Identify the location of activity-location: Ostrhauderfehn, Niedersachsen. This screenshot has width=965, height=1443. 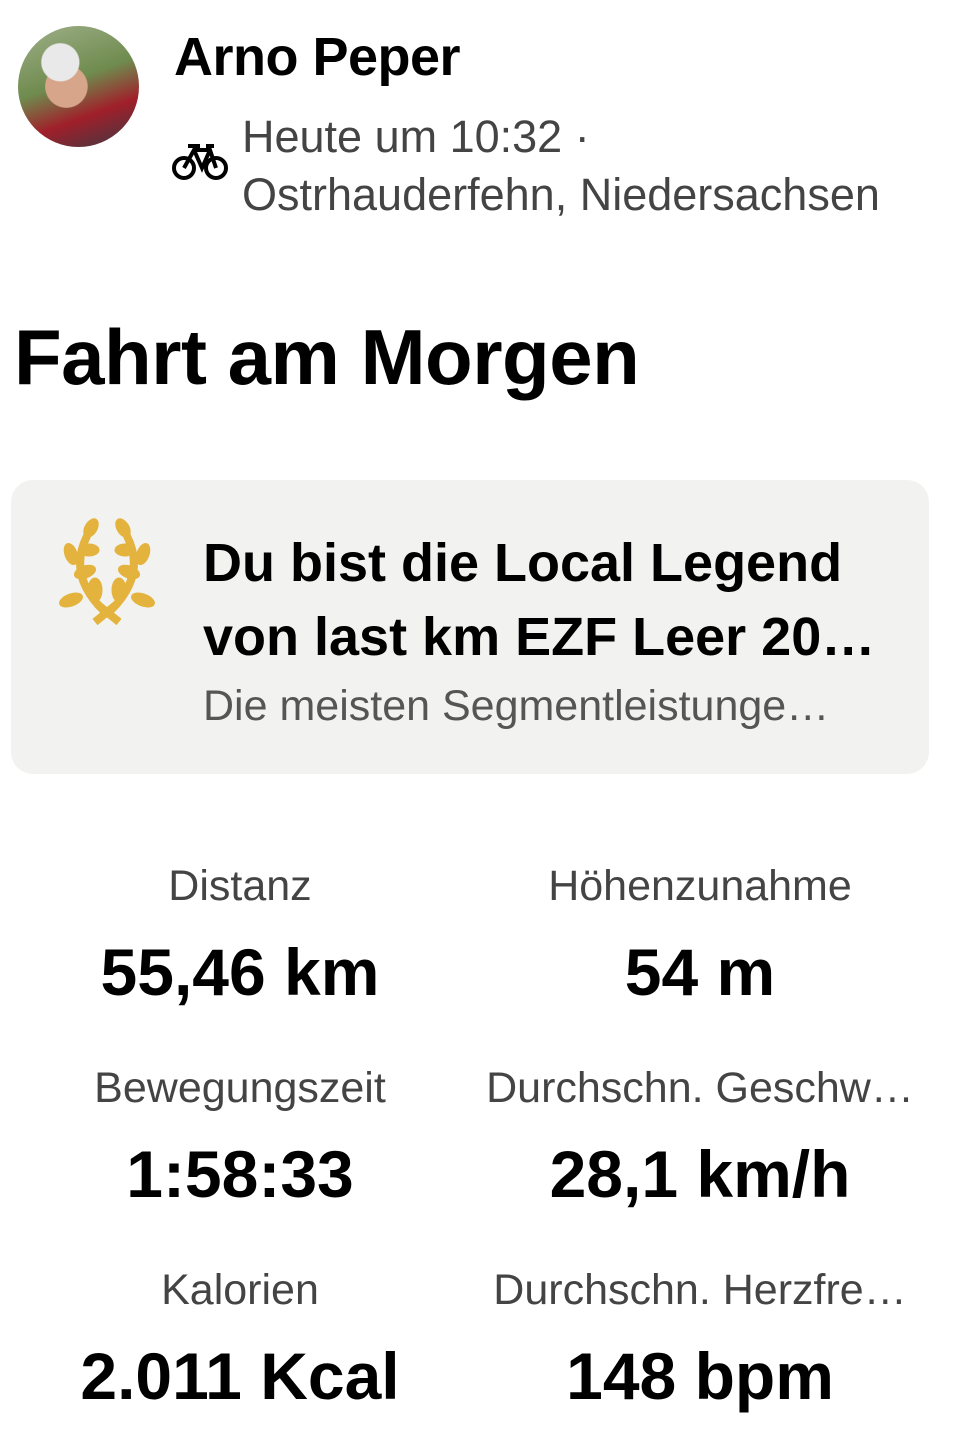
(561, 194).